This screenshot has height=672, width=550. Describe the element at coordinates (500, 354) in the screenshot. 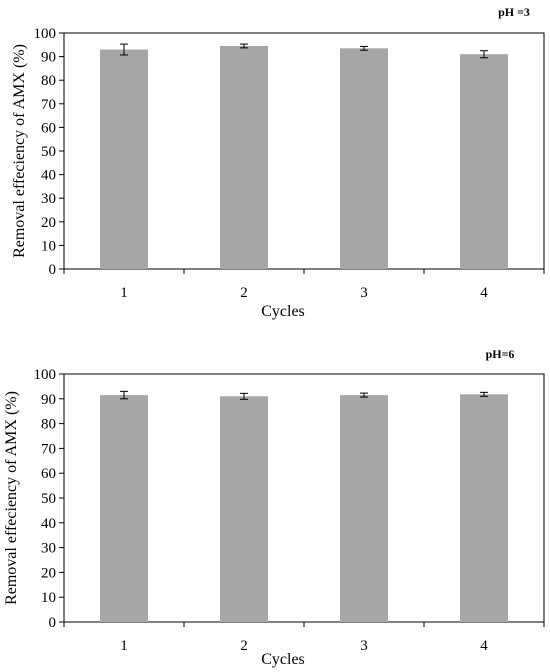

I see `chart-annotation: pH=6` at that location.